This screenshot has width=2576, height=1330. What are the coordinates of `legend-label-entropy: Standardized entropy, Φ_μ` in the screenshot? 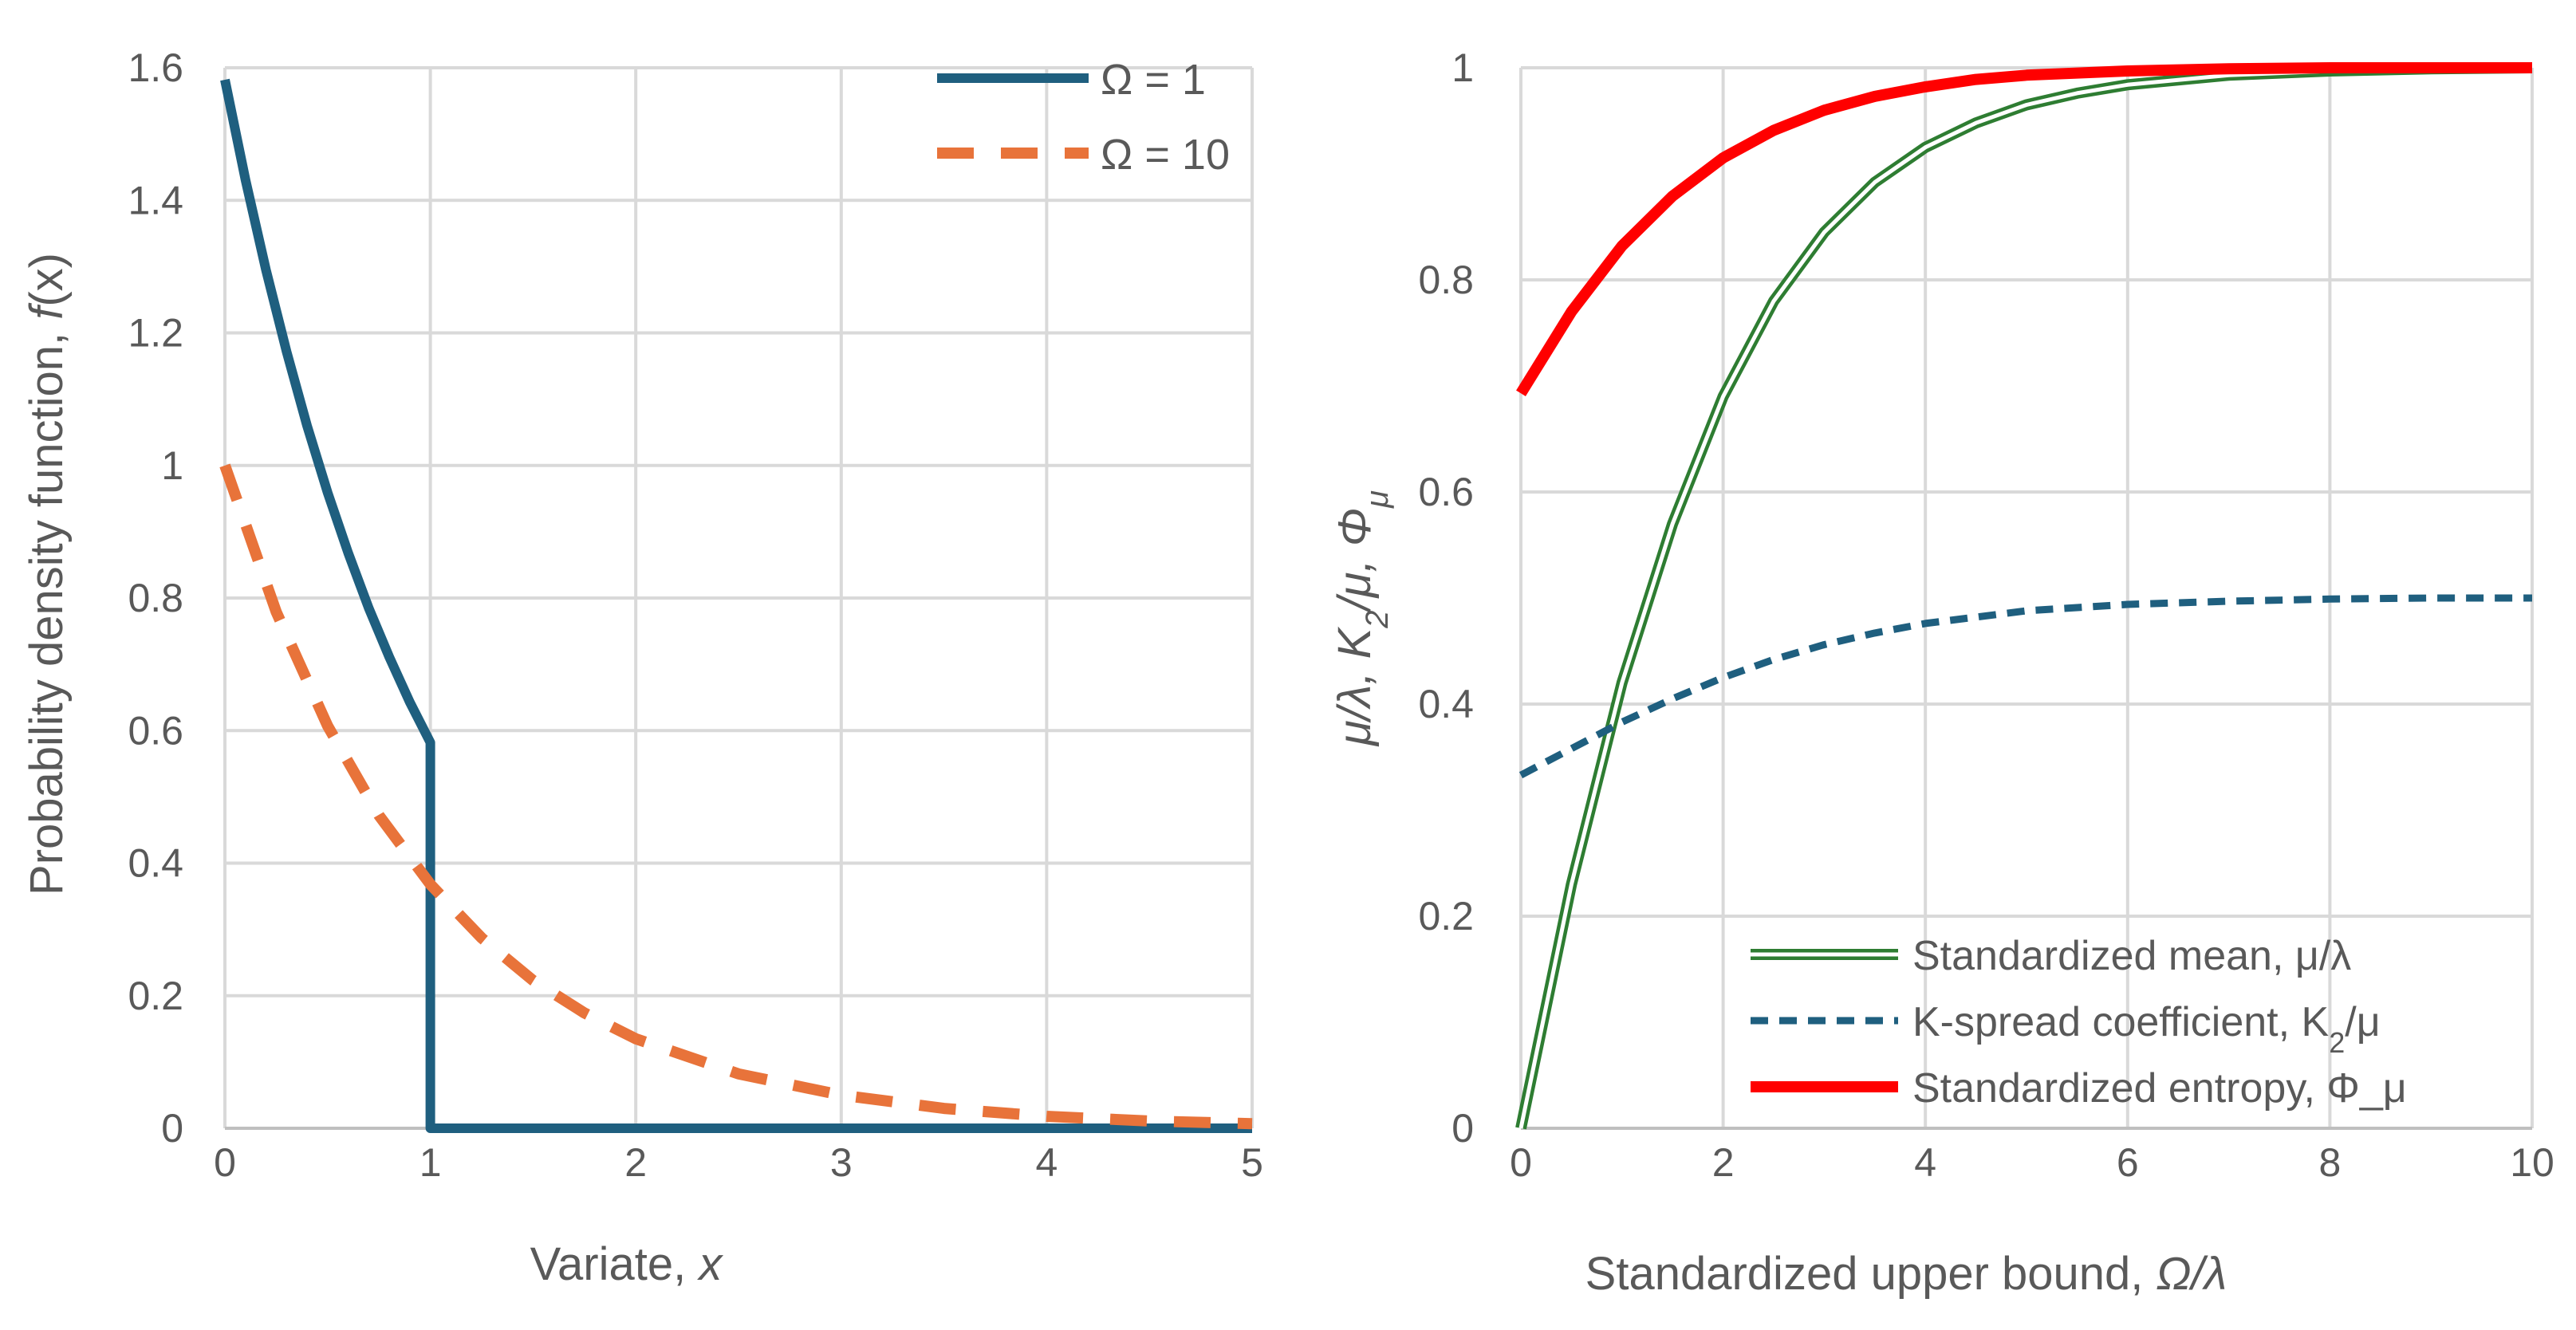 It's located at (2159, 1088).